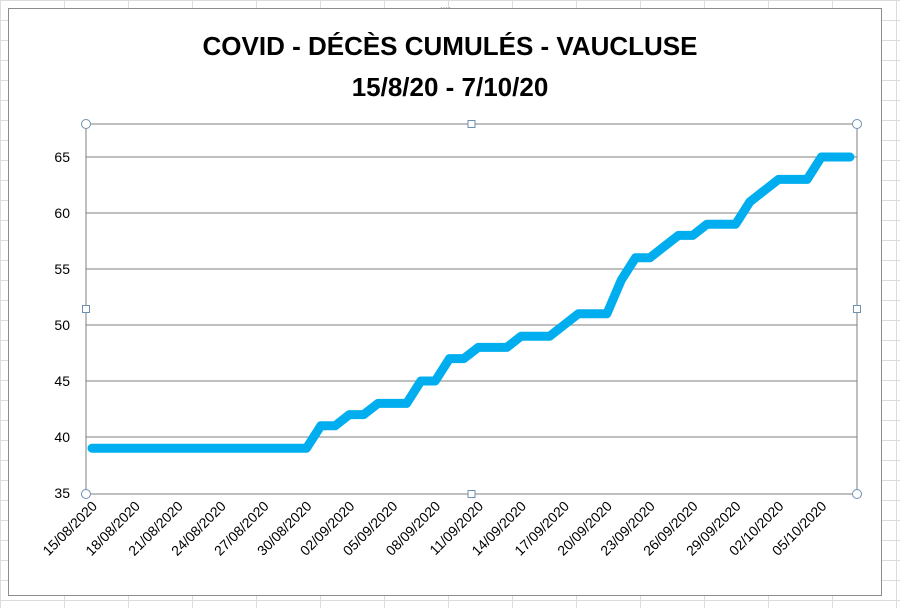  What do you see at coordinates (450, 46) in the screenshot?
I see `chart-title: COVID - DÉCÈS CUMULÉS - VAUCLUSE` at bounding box center [450, 46].